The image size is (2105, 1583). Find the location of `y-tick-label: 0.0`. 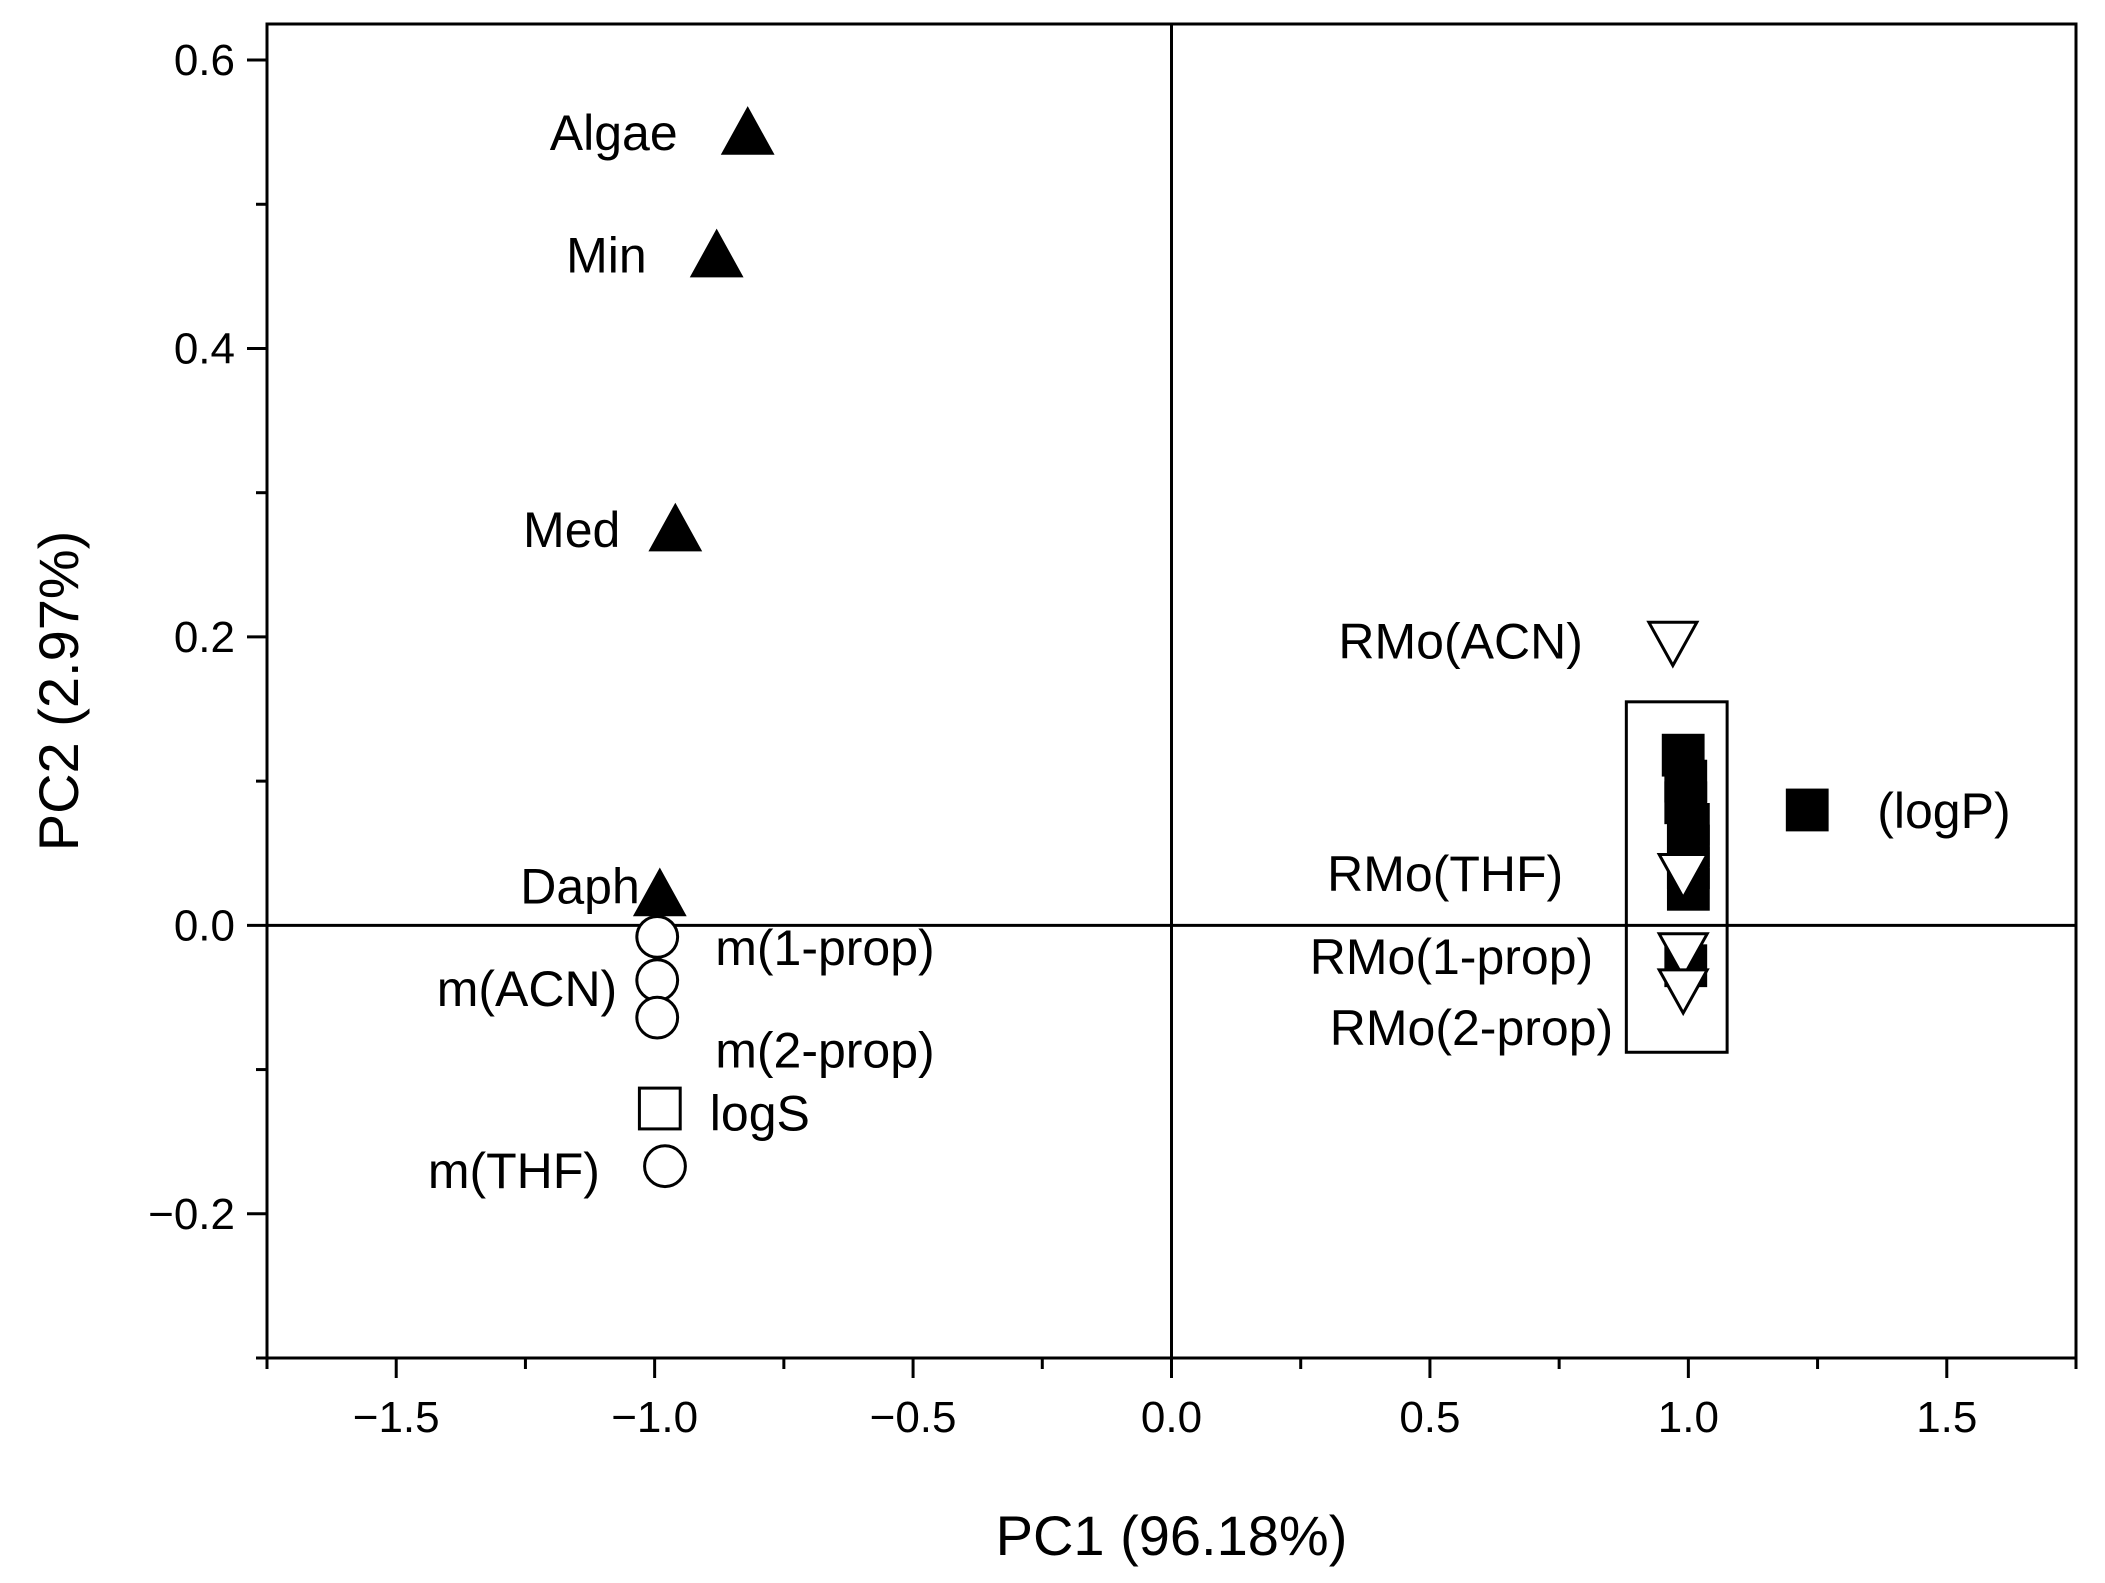

y-tick-label: 0.0 is located at coordinates (204, 925).